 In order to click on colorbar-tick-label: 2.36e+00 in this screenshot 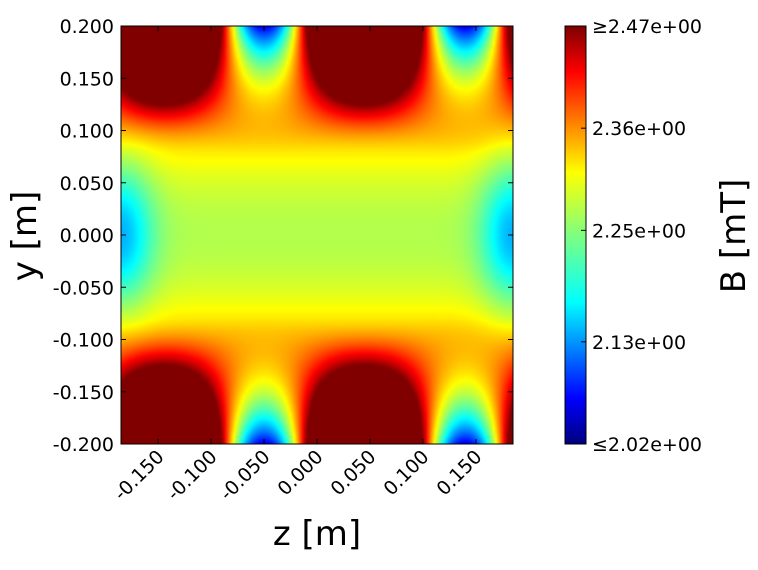, I will do `click(639, 129)`.